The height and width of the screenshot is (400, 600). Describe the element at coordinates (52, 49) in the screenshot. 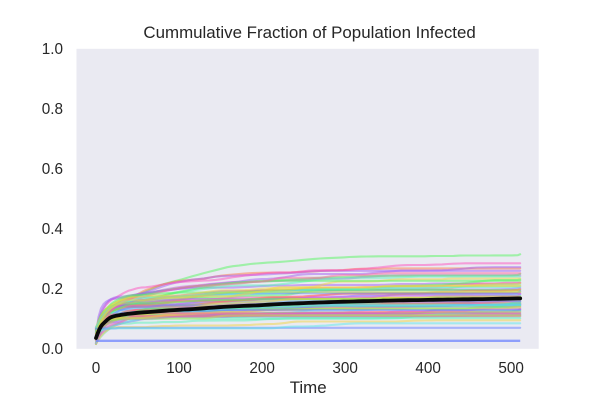

I see `svg-text: 1.0` at that location.